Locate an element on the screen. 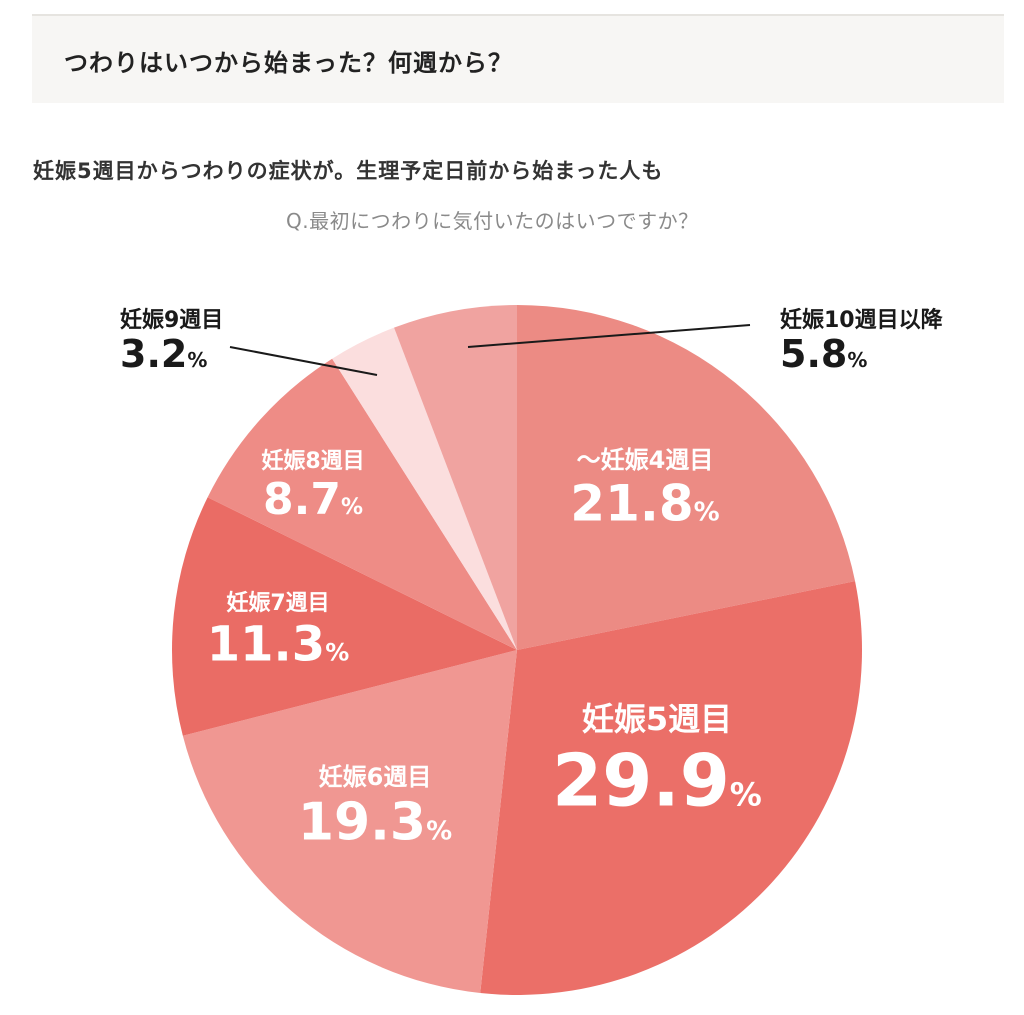  slice-value: 8.7% is located at coordinates (313, 499).